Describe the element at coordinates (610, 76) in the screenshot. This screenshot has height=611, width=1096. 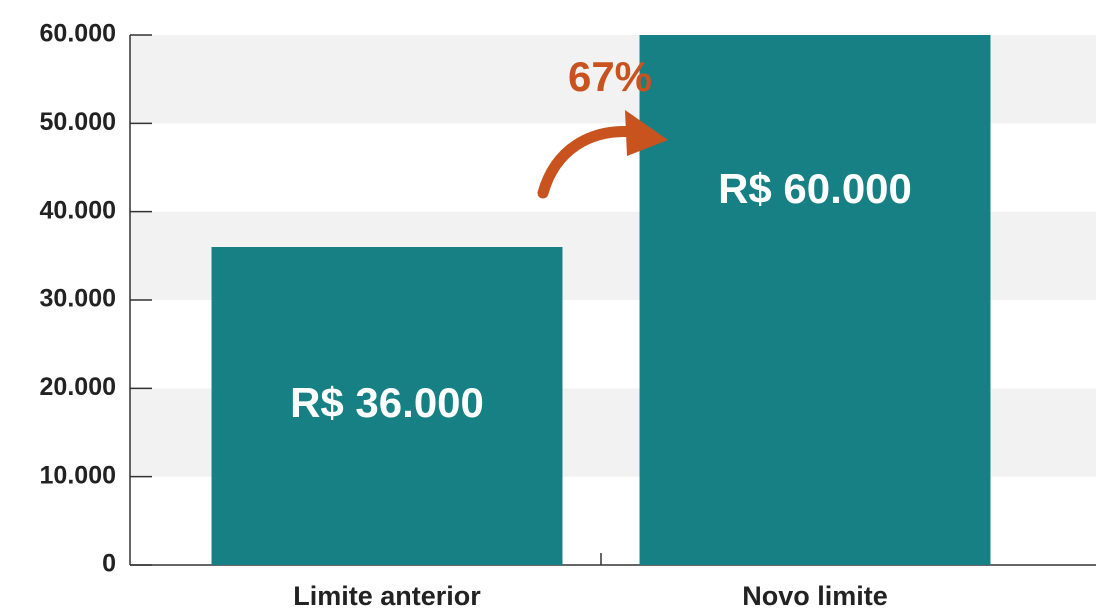
I see `annotation: 67%` at that location.